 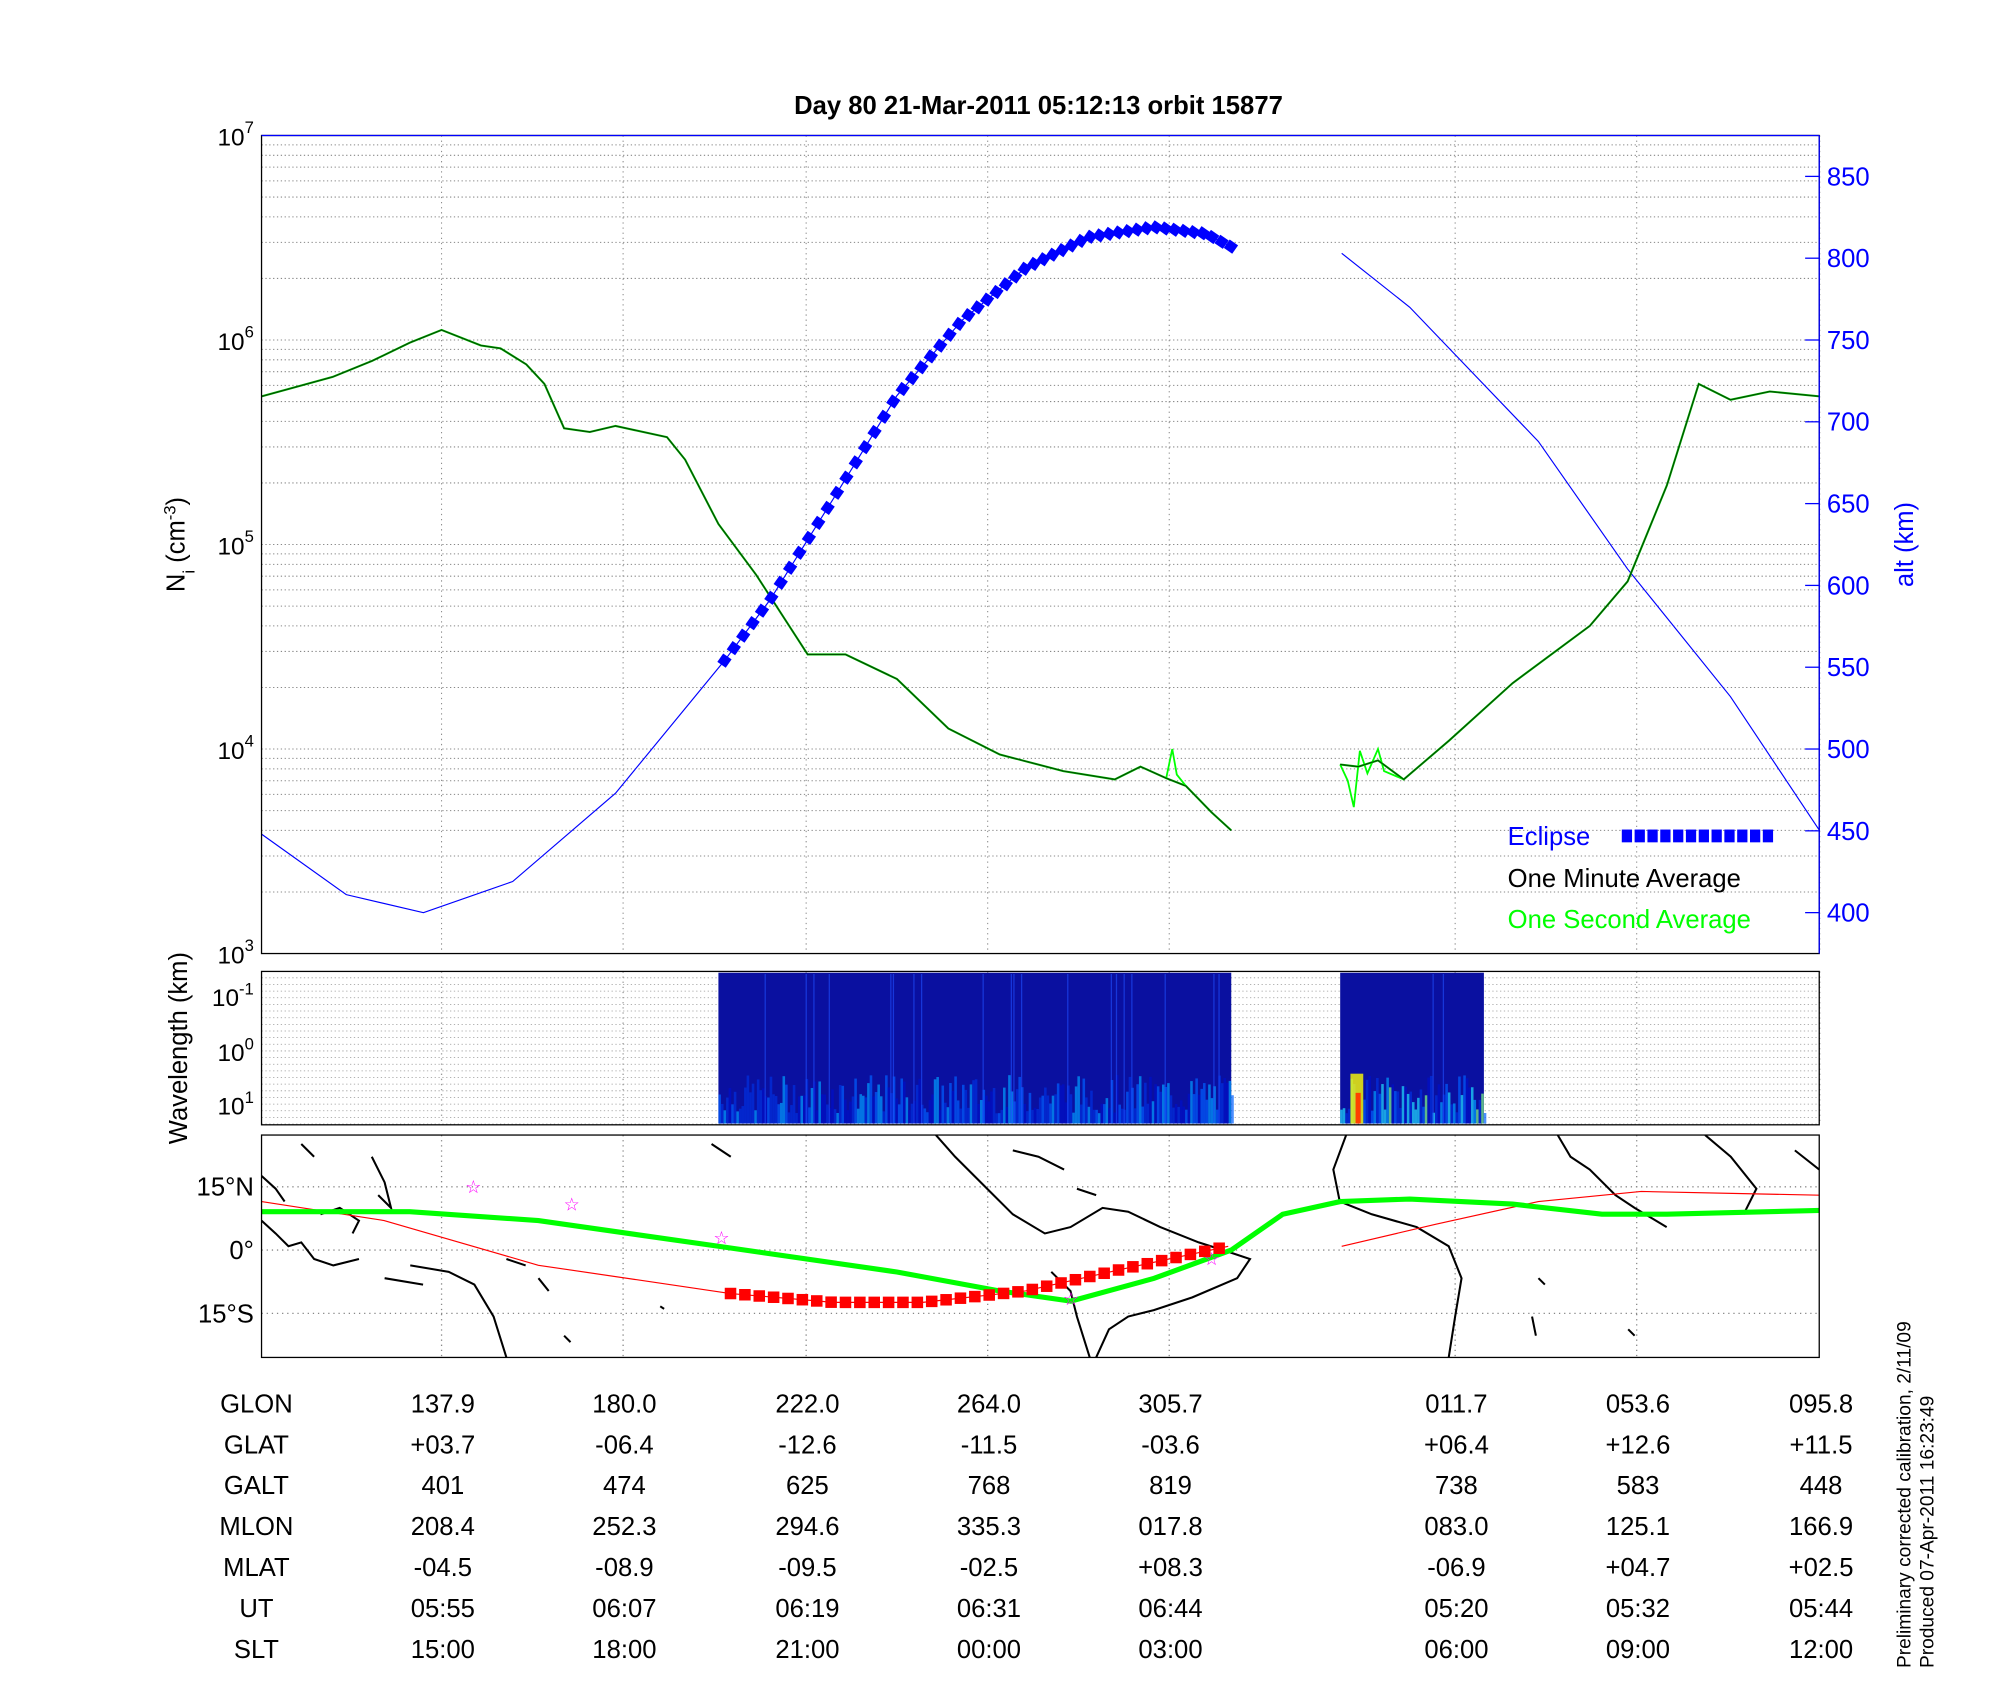 I want to click on one-minute-average-line, so click(x=1580, y=582).